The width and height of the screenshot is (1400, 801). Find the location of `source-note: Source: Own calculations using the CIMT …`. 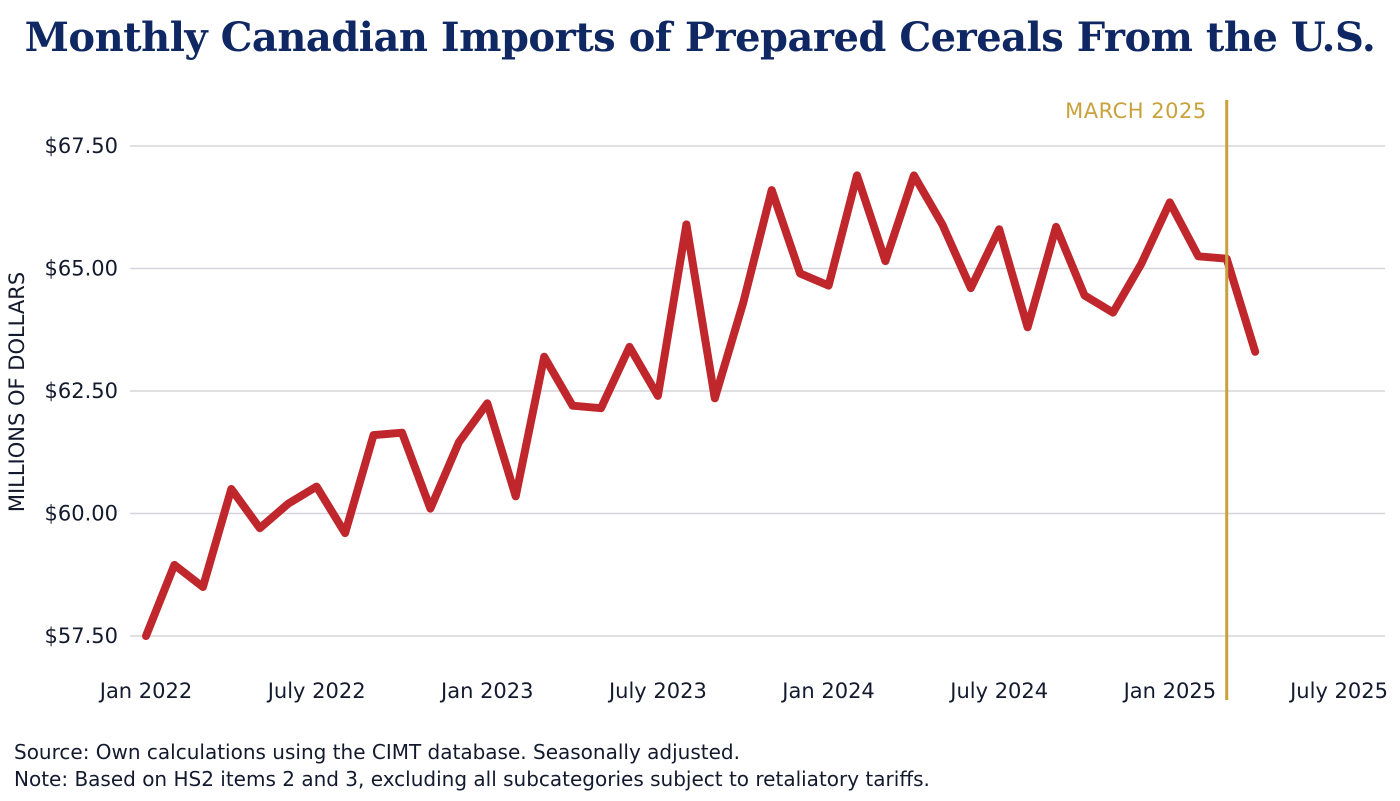

source-note: Source: Own calculations using the CIMT … is located at coordinates (377, 752).